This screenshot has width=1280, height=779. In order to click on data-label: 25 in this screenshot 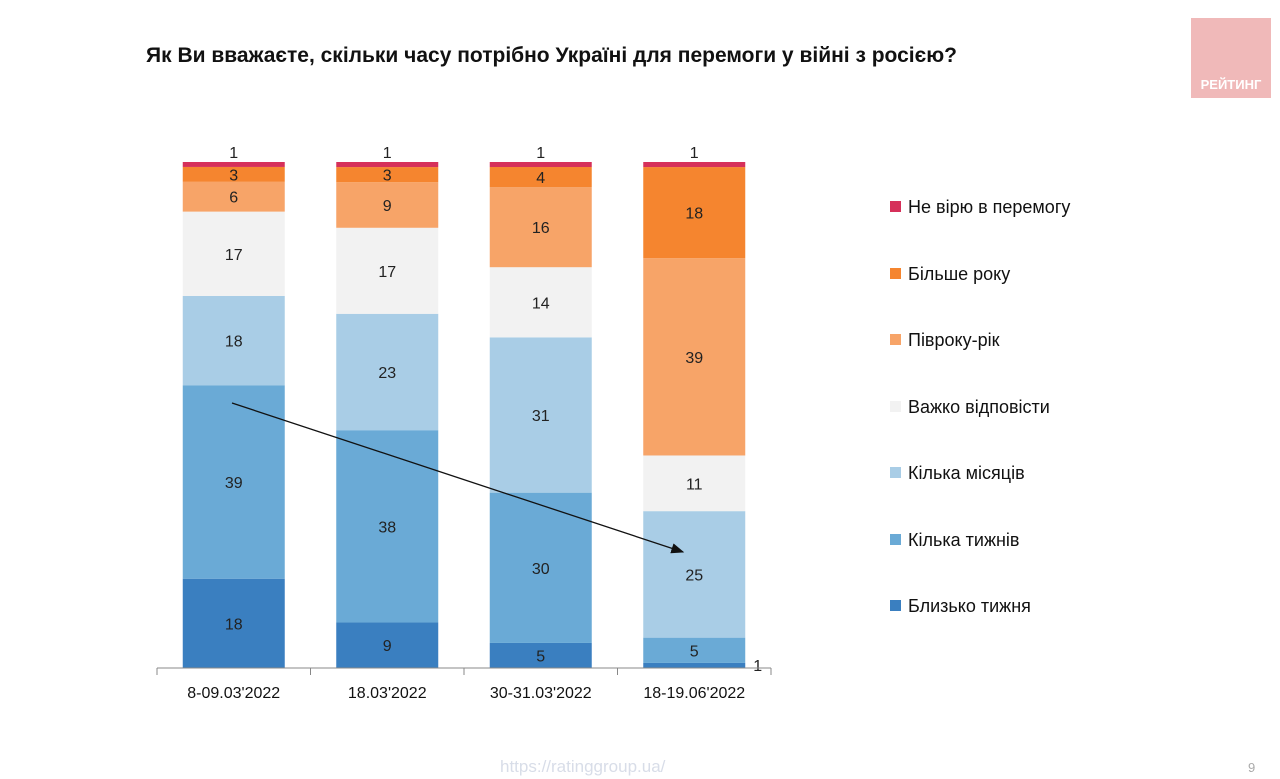, I will do `click(694, 575)`.